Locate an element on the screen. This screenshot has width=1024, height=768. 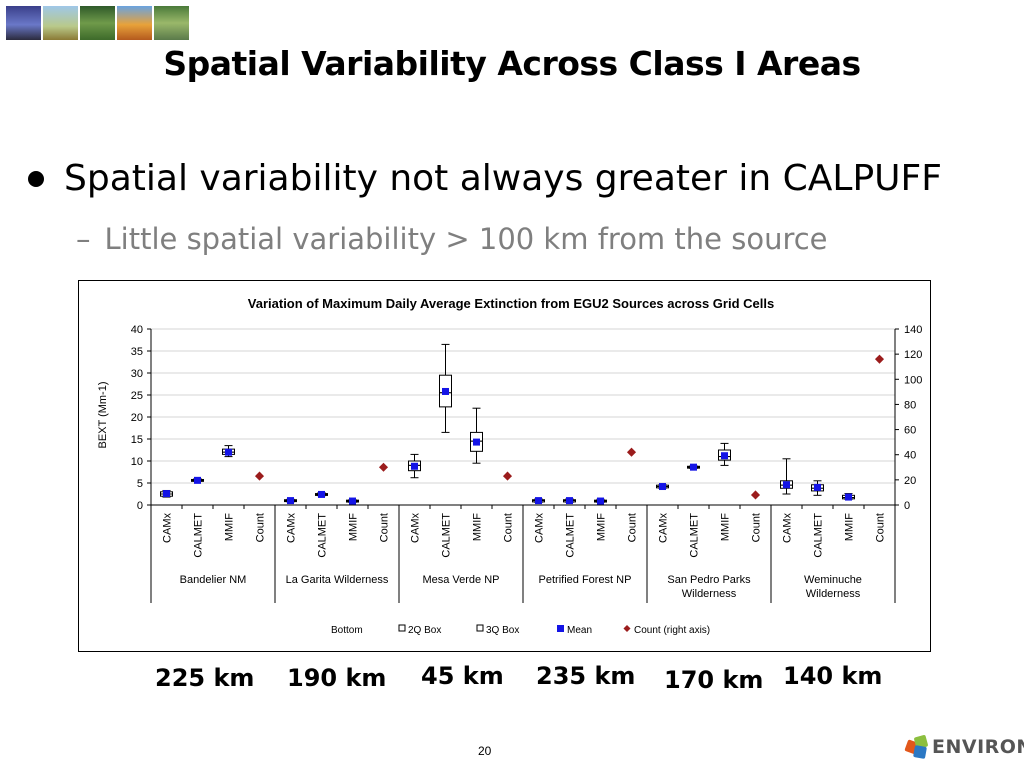
y2-tick-label: 40 is located at coordinates (910, 456).